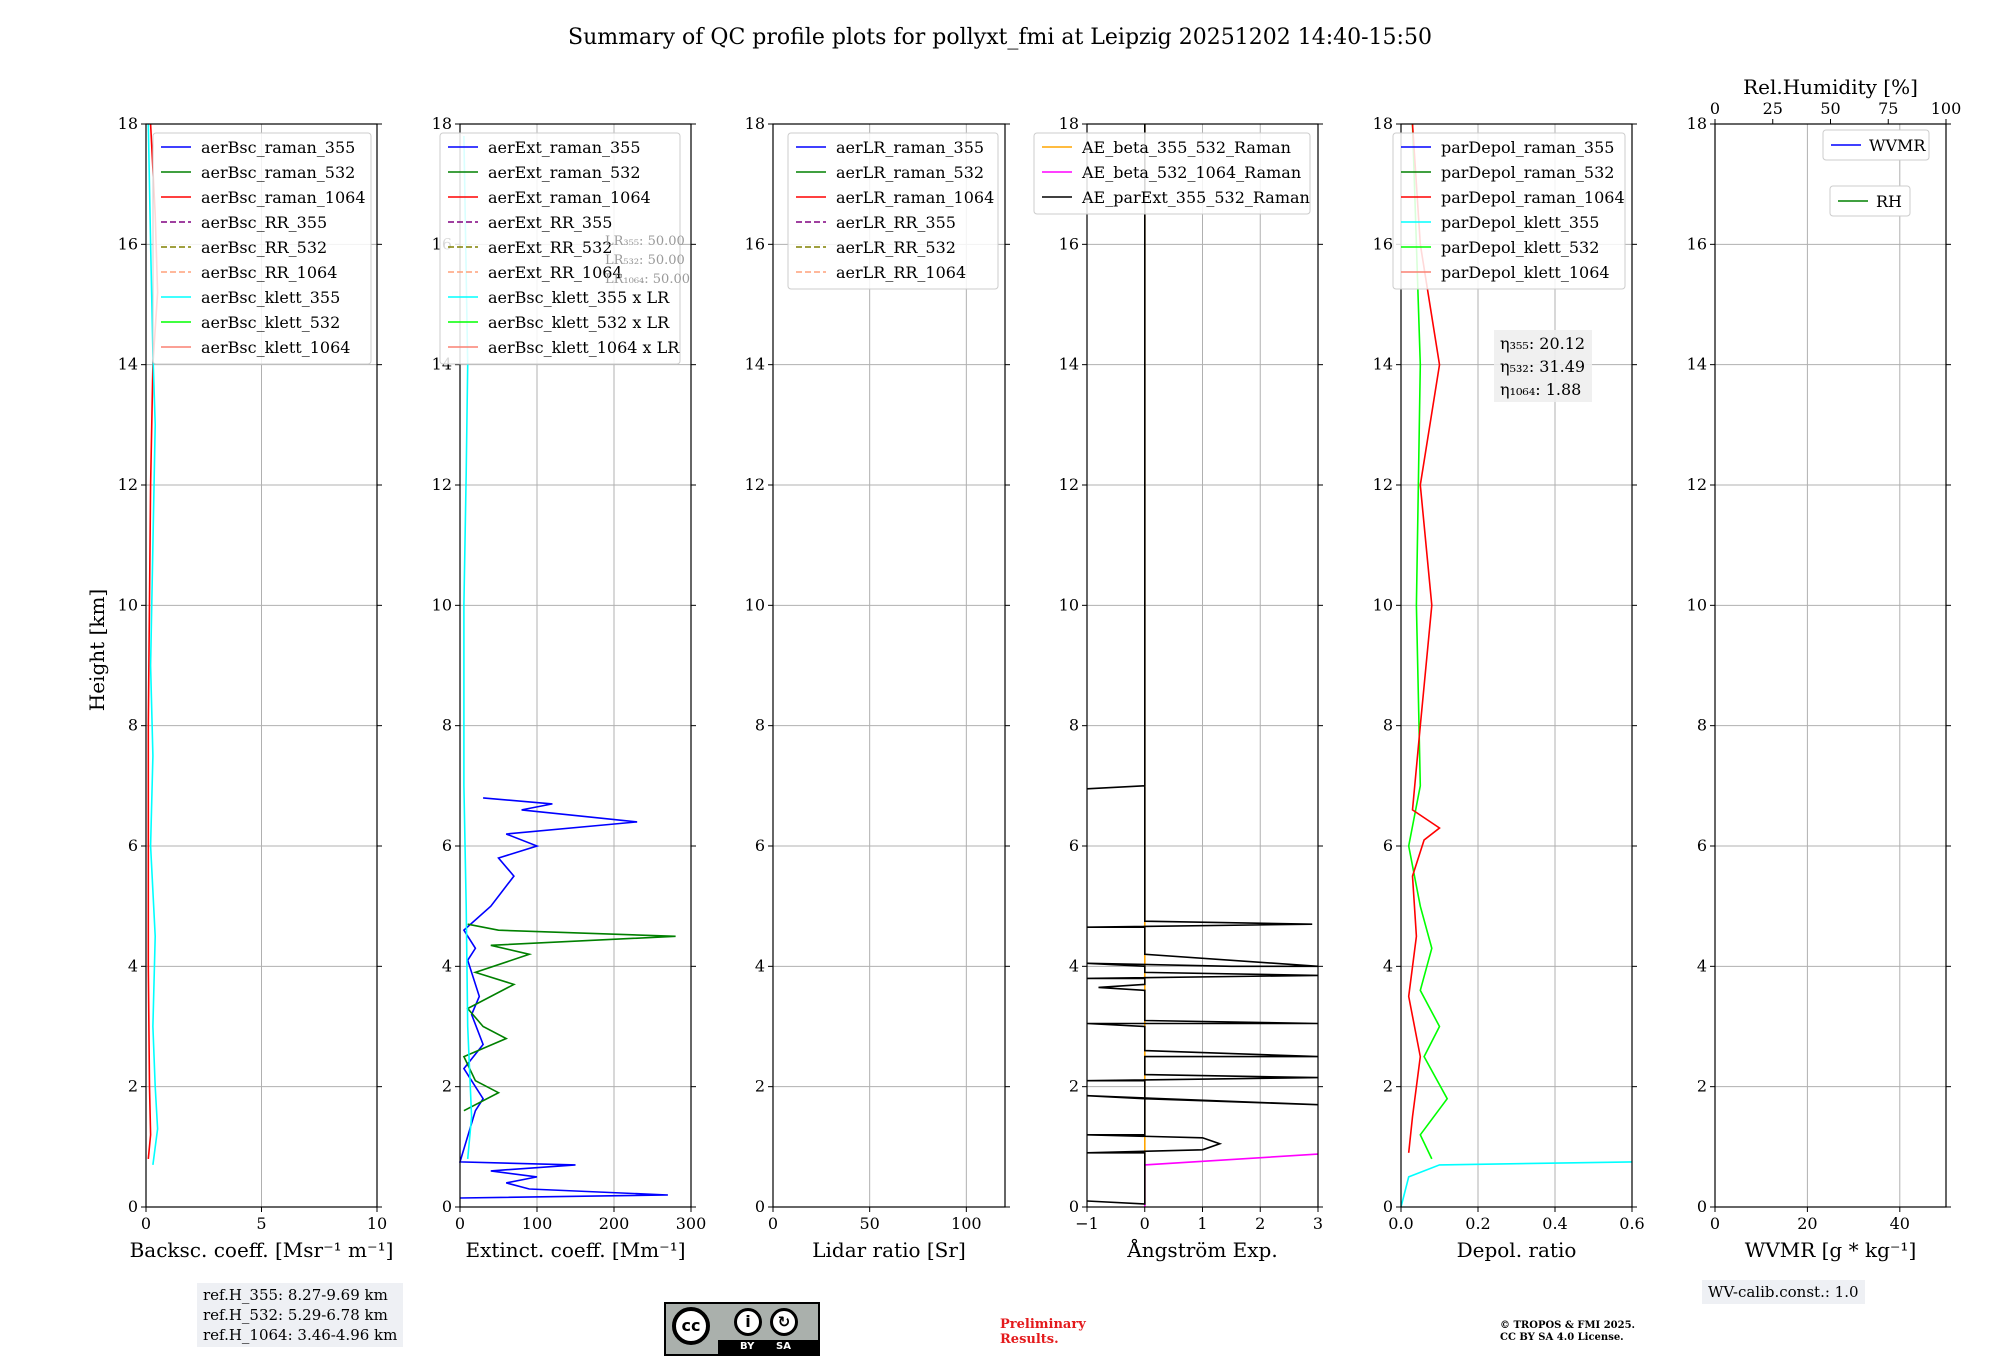 Image resolution: width=2000 pixels, height=1360 pixels. I want to click on legend-label: aerExt_RR_355, so click(550, 222).